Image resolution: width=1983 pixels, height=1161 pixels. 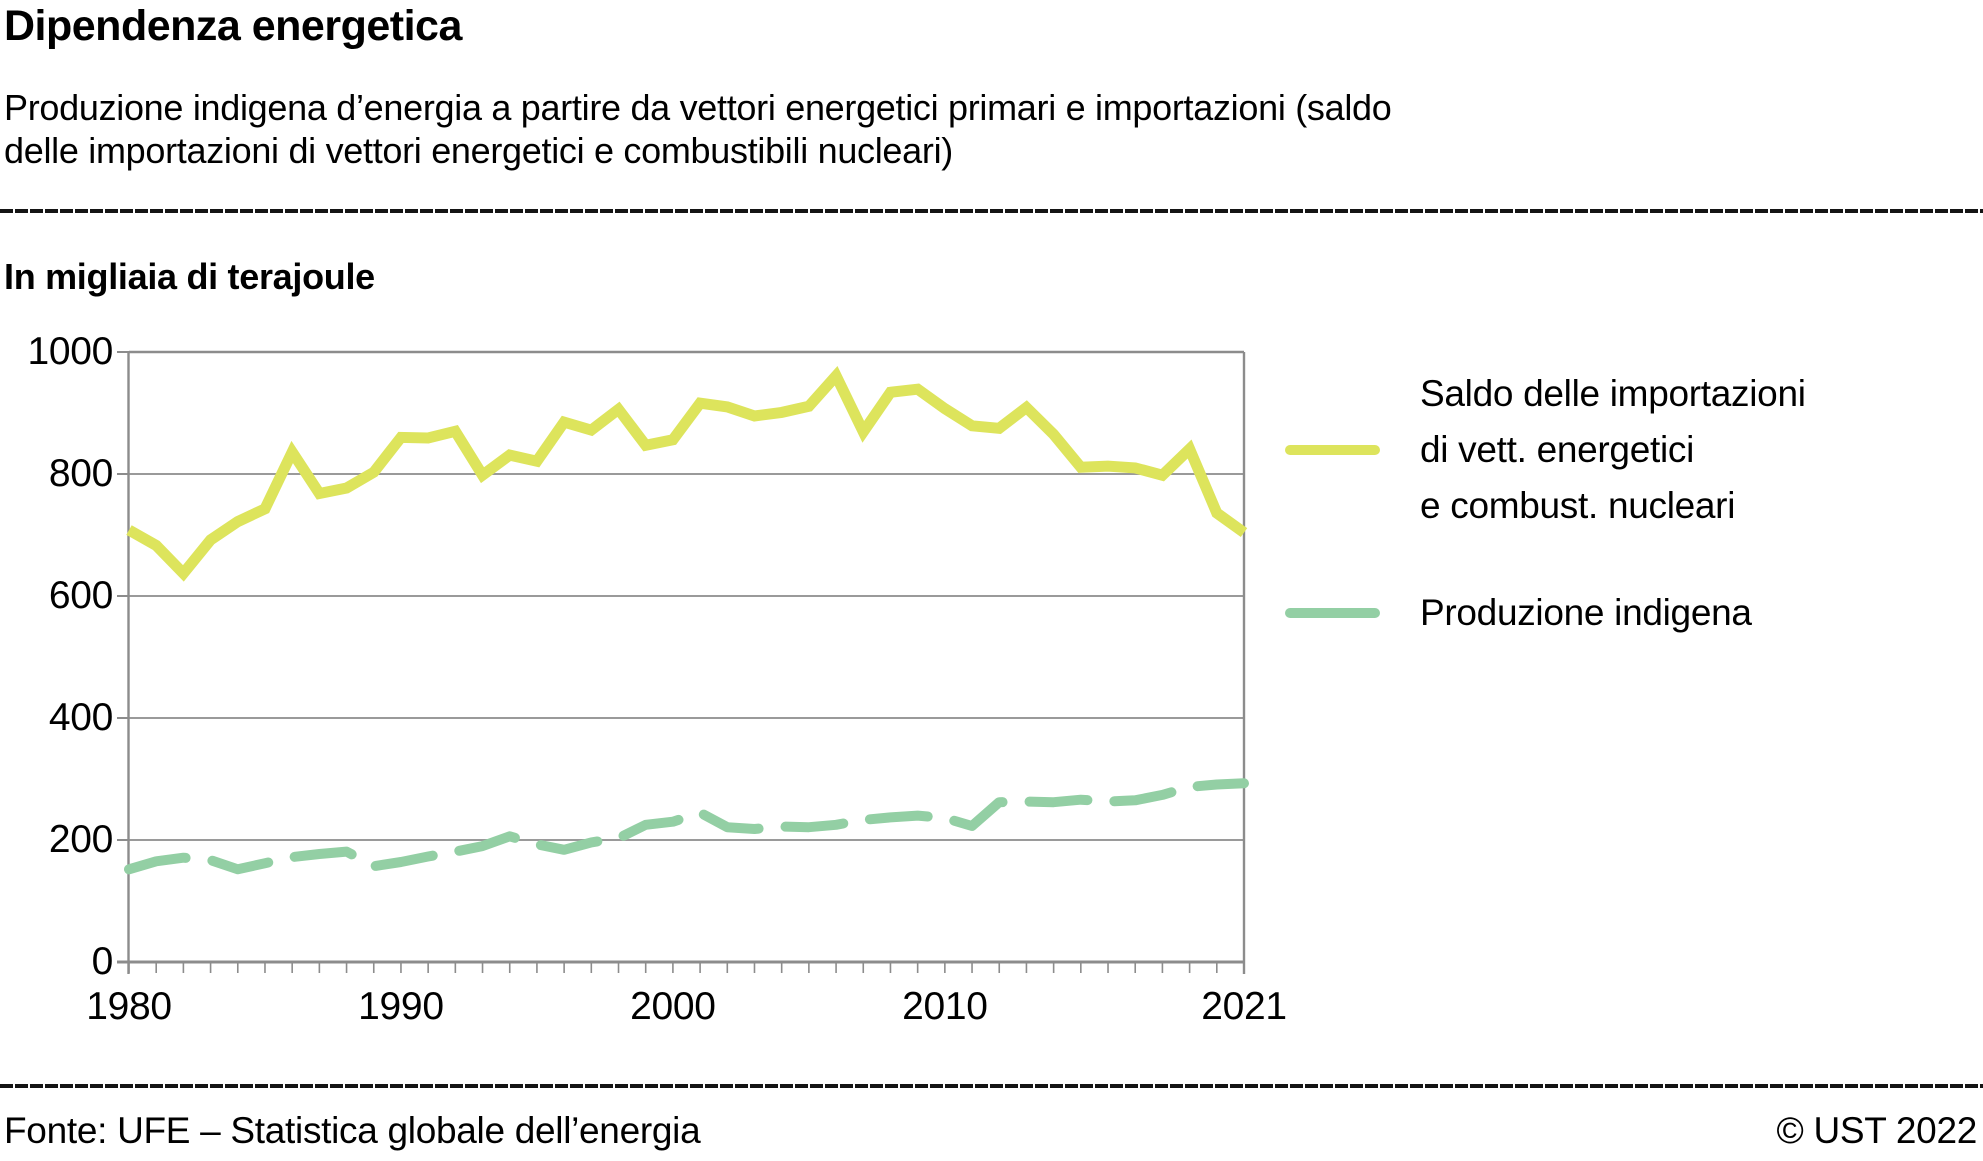 I want to click on page-title: Dipendenza energetica, so click(x=233, y=26).